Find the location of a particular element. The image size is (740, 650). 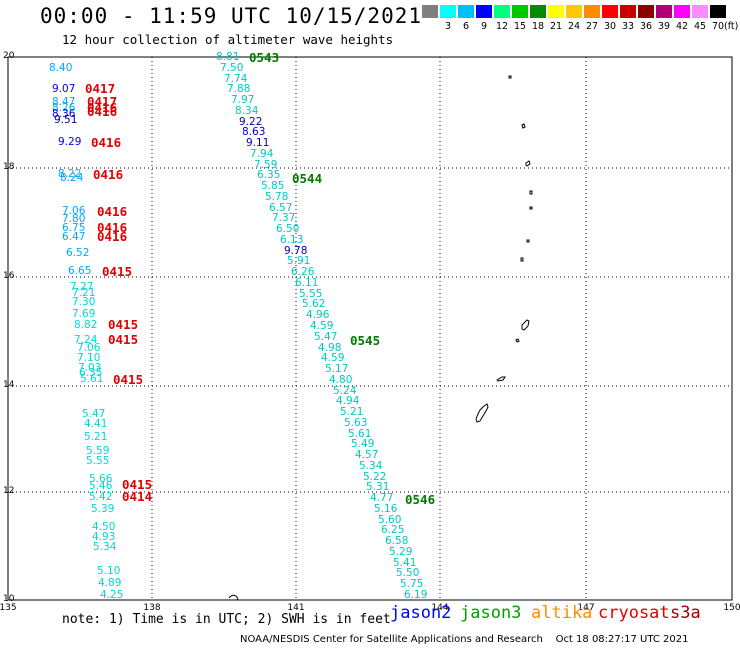

cryosat-pass-time: 0417 is located at coordinates (100, 88).